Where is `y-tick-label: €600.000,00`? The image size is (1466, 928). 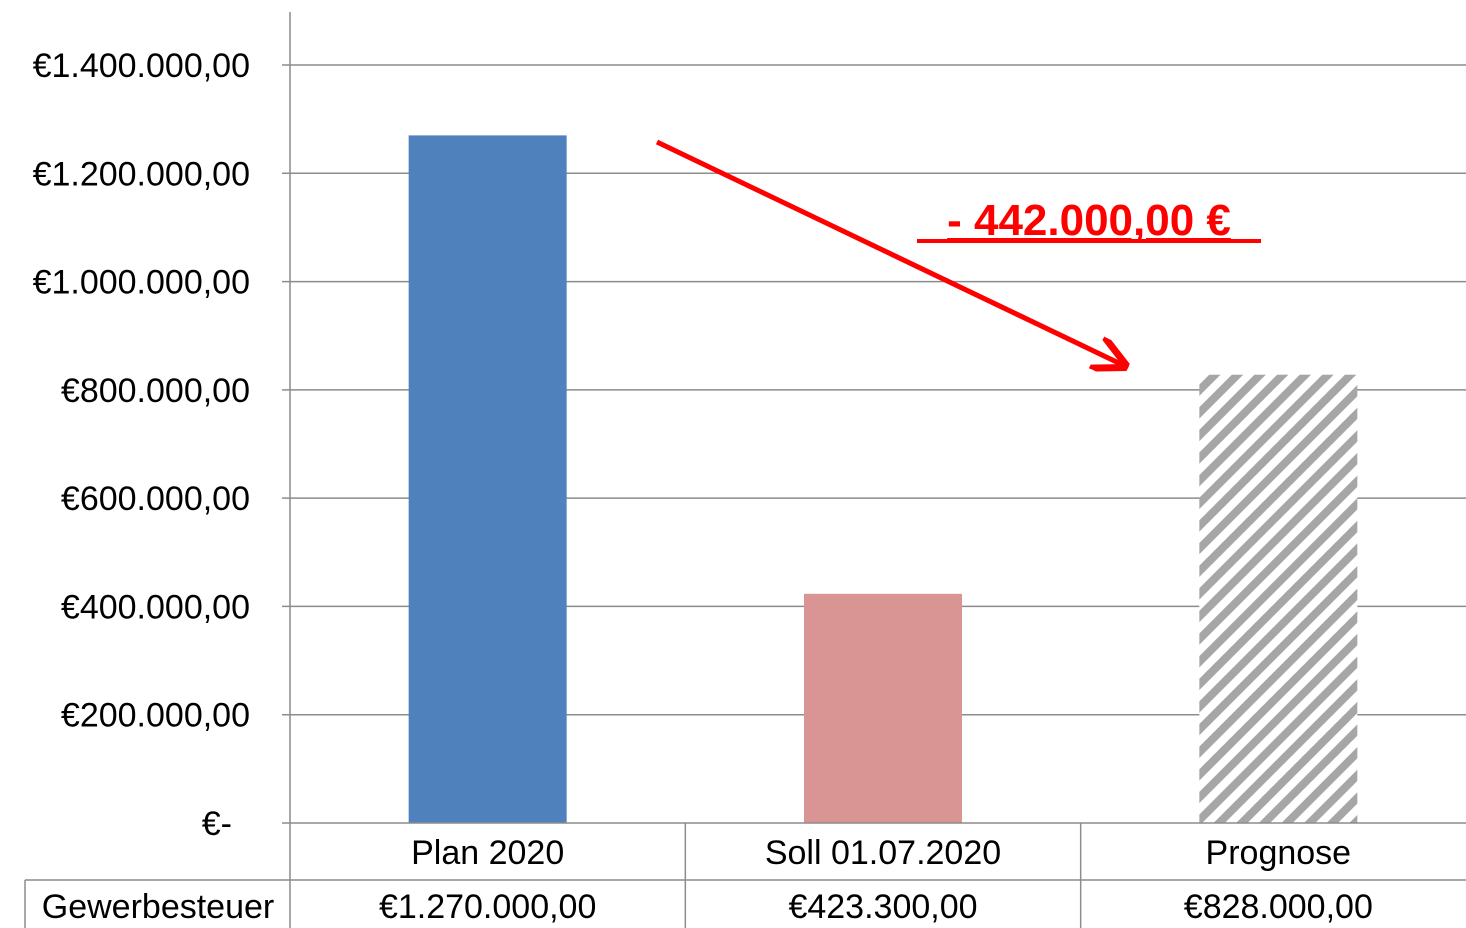 y-tick-label: €600.000,00 is located at coordinates (155, 499).